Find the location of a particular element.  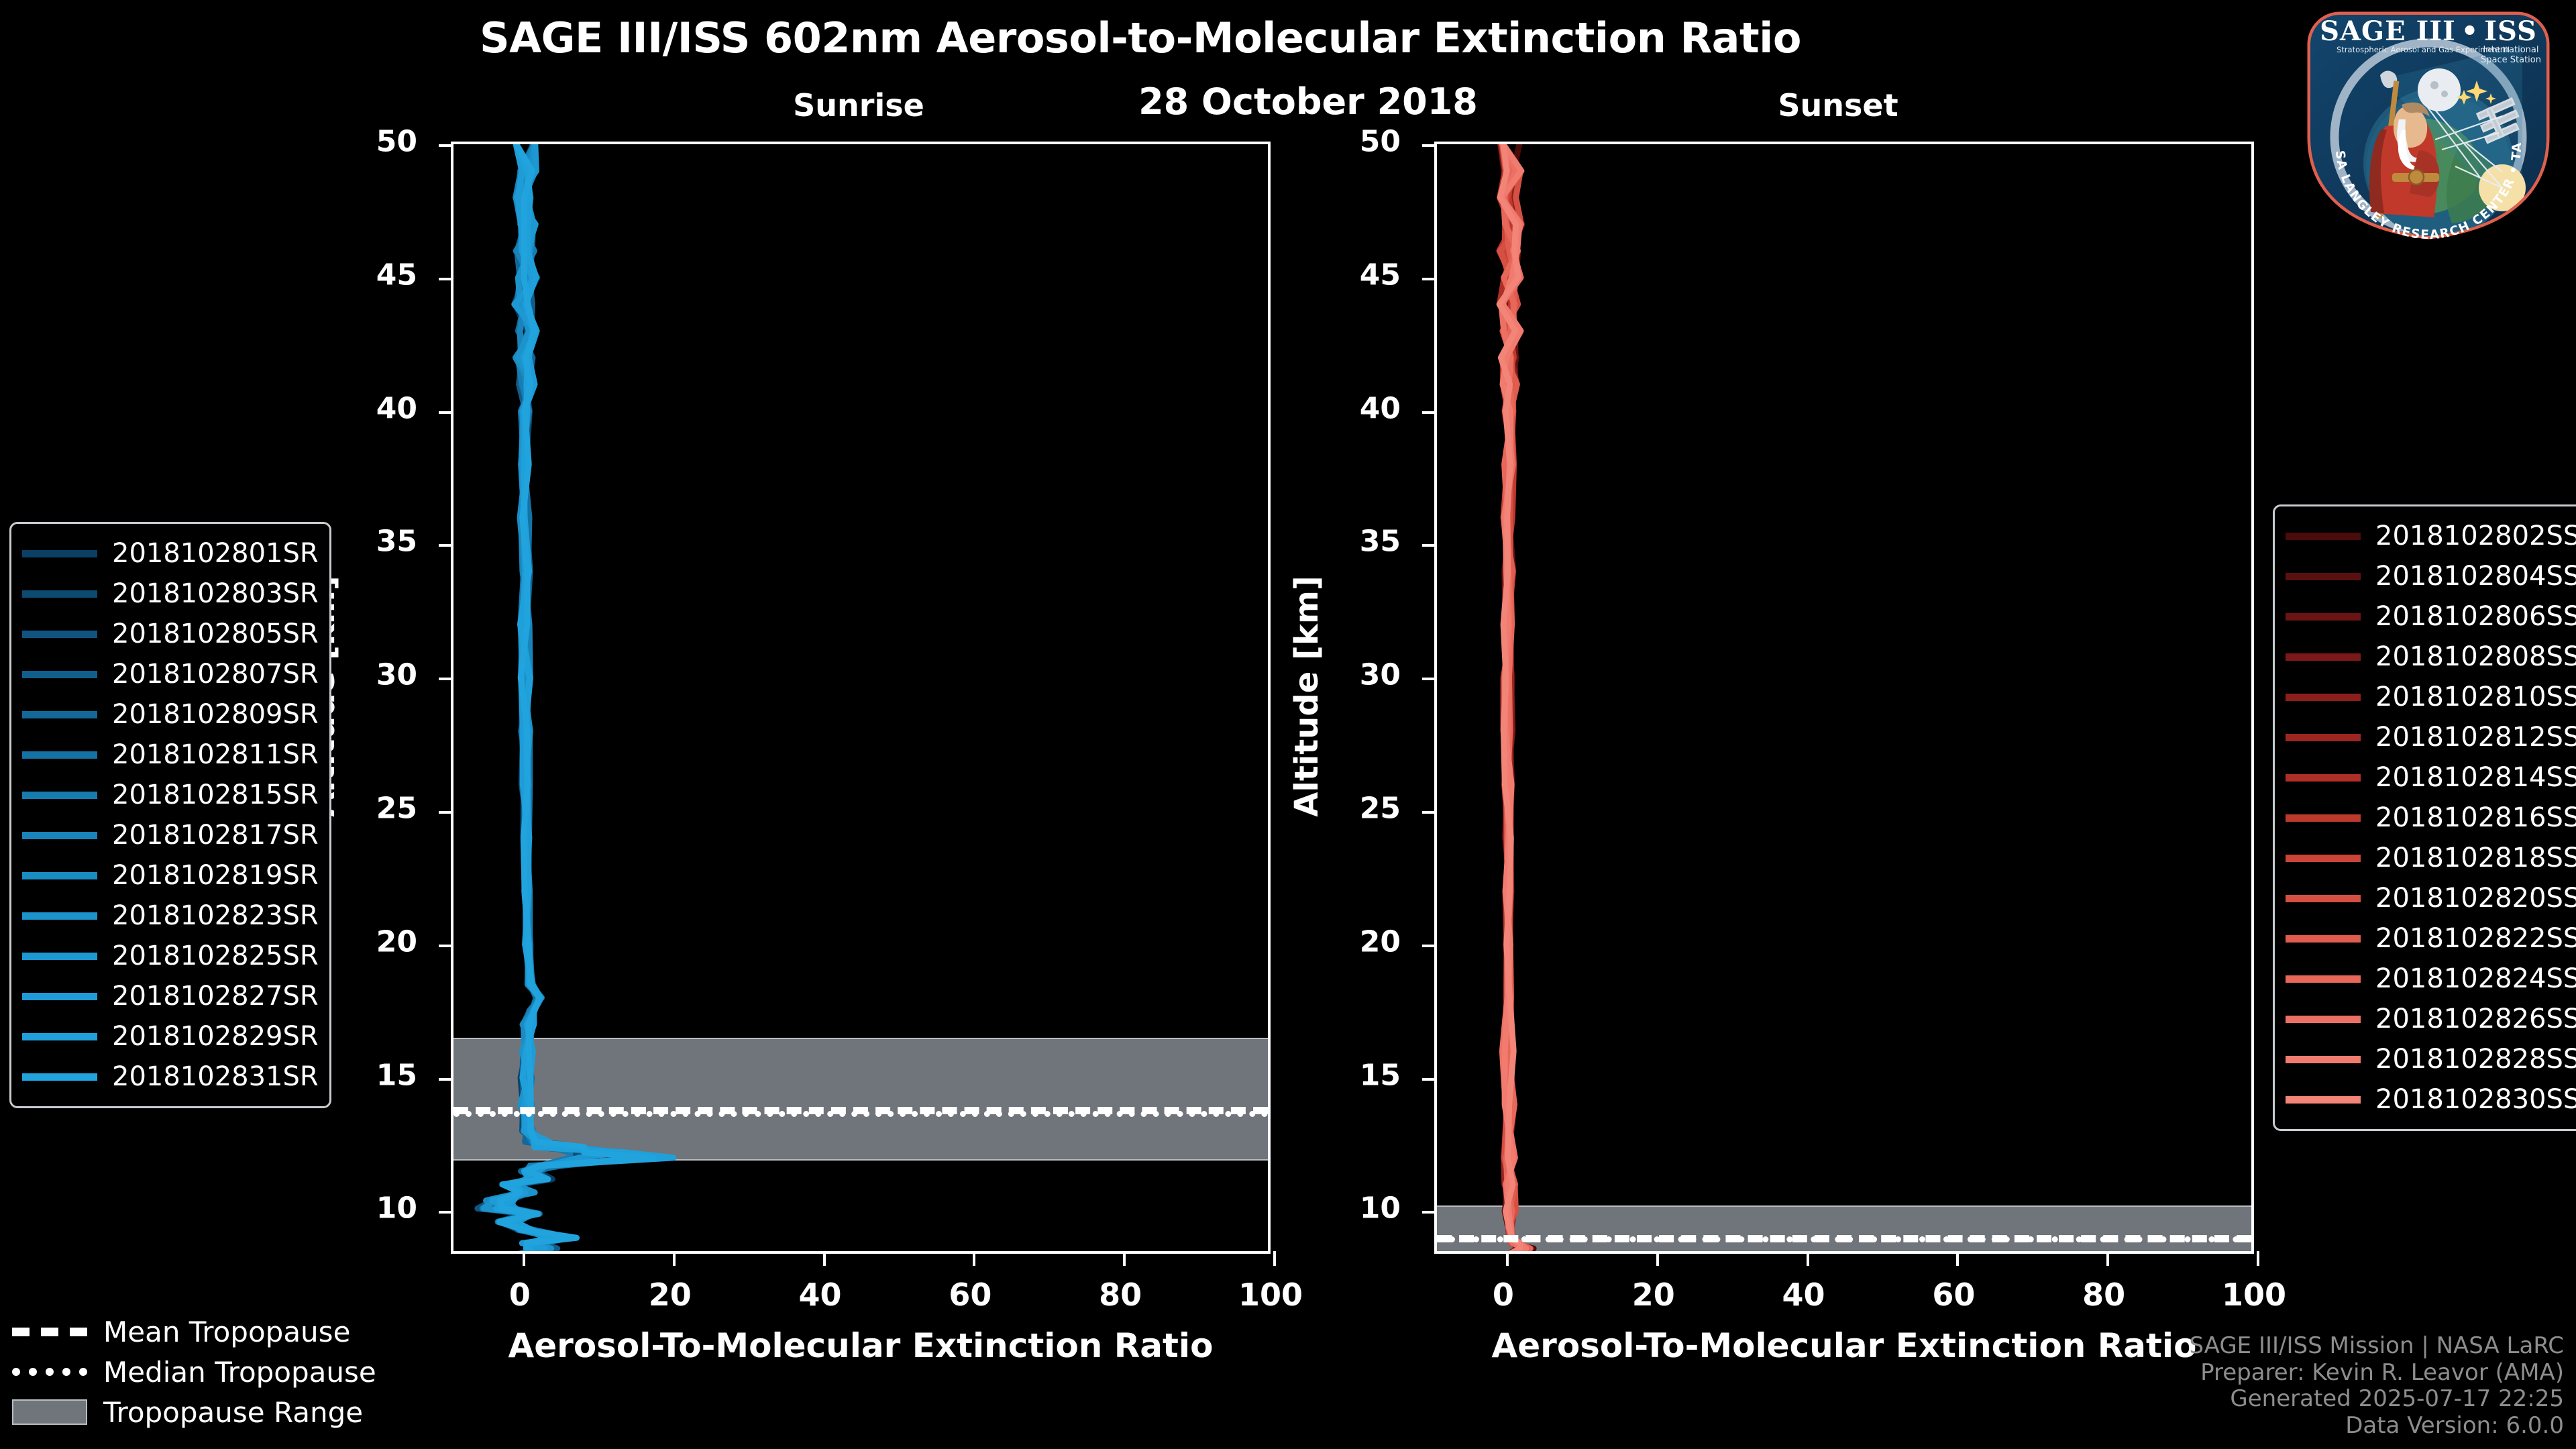

legend-item-2018102805sr: 2018102805SR is located at coordinates (170, 634).